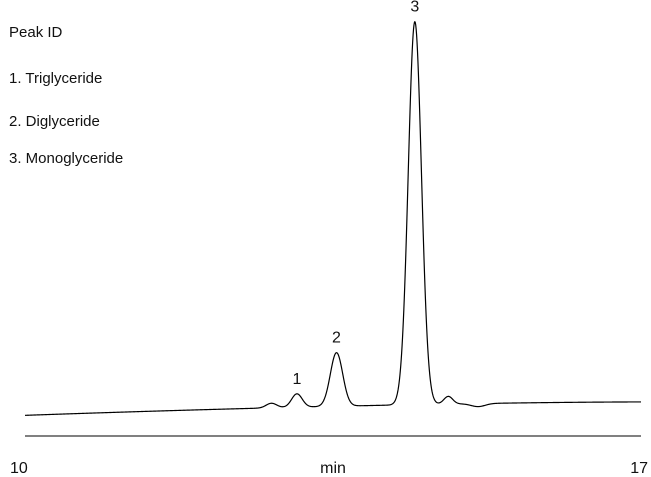 This screenshot has width=651, height=477. I want to click on peak-label-1: 1, so click(296, 379).